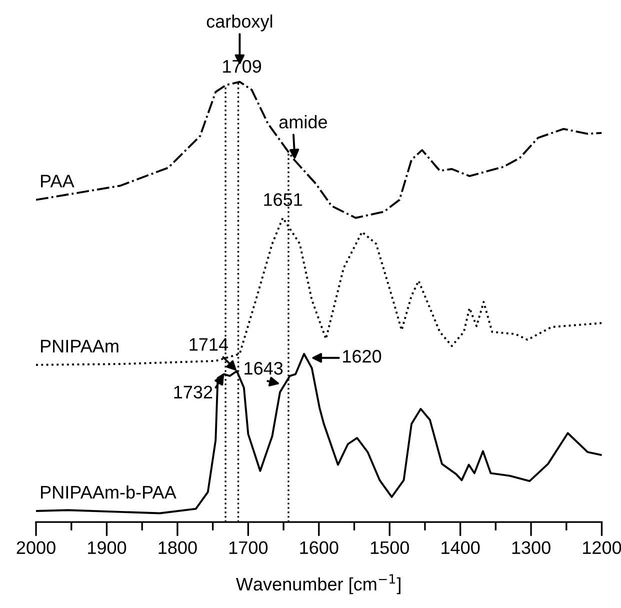  I want to click on x-tick-label: 1200, so click(602, 547).